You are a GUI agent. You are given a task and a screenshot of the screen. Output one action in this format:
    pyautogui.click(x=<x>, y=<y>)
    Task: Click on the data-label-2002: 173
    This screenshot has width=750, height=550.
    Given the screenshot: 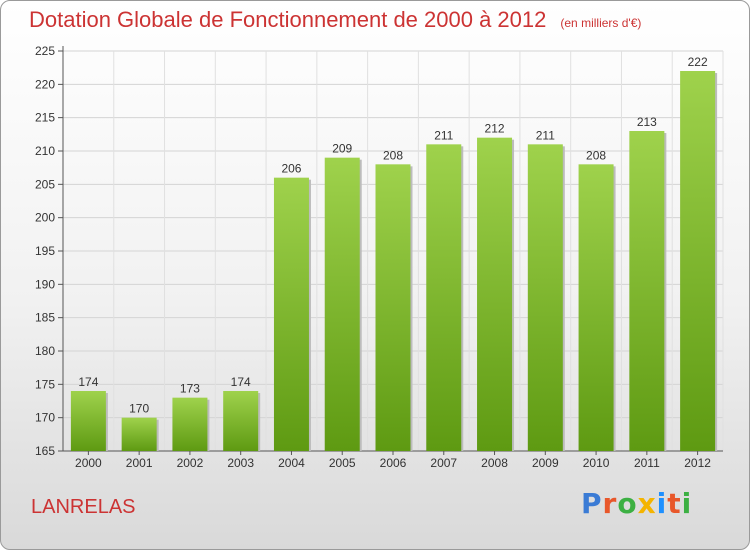 What is the action you would take?
    pyautogui.click(x=190, y=389)
    